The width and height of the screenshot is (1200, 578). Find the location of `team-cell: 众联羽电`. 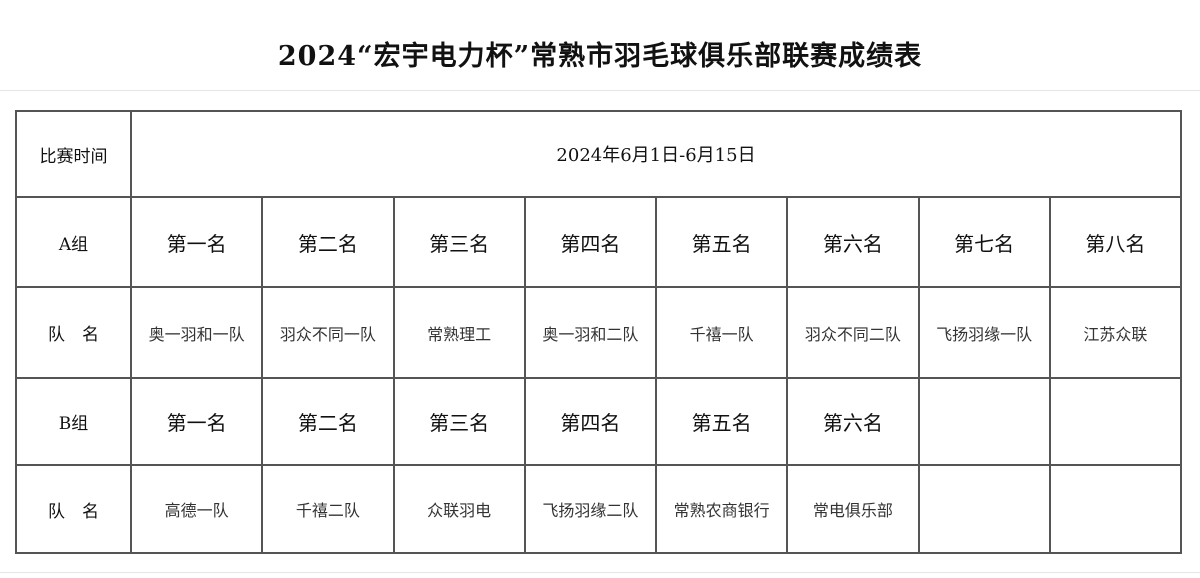

team-cell: 众联羽电 is located at coordinates (459, 509).